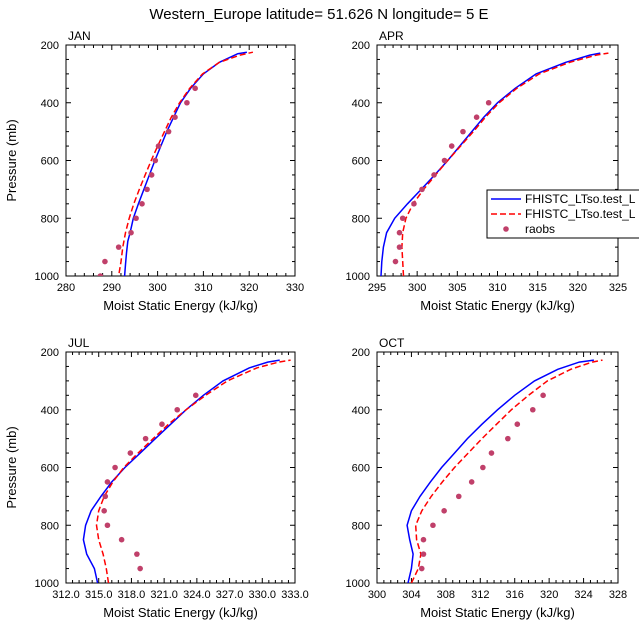  I want to click on x-tick-label: 290, so click(112, 288).